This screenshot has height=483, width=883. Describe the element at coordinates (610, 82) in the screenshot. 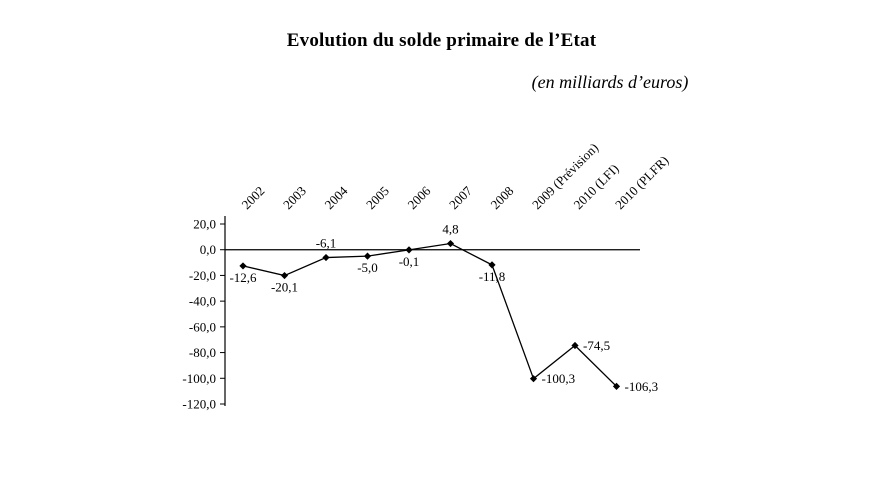

I see `chart-subtitle: (en milliards d’euros)` at that location.